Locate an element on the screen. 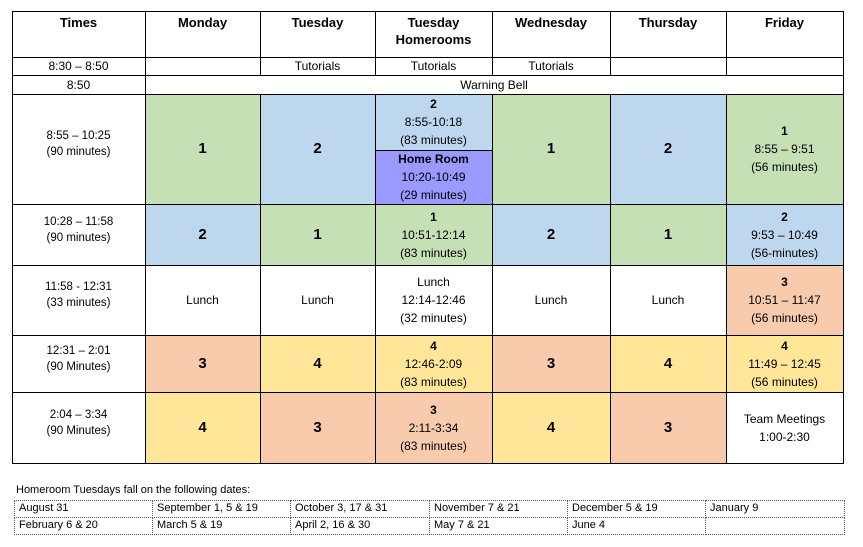 This screenshot has width=863, height=547. period-detail: 10:51 – 11:47 is located at coordinates (784, 300).